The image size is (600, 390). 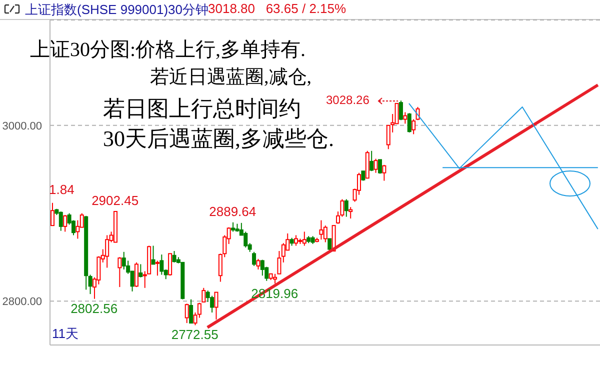 I want to click on y-tick-label: 3000.00, so click(x=22, y=126).